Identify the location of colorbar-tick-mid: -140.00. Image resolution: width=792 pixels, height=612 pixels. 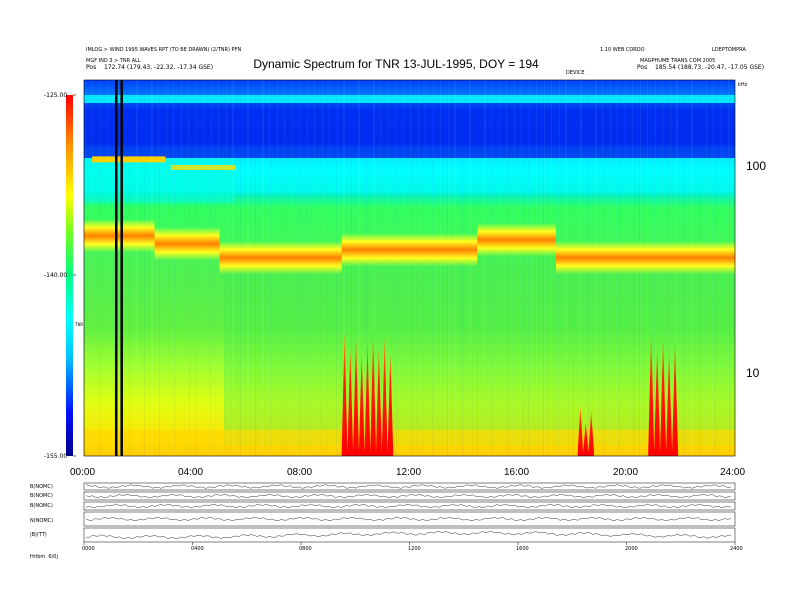
(56, 275).